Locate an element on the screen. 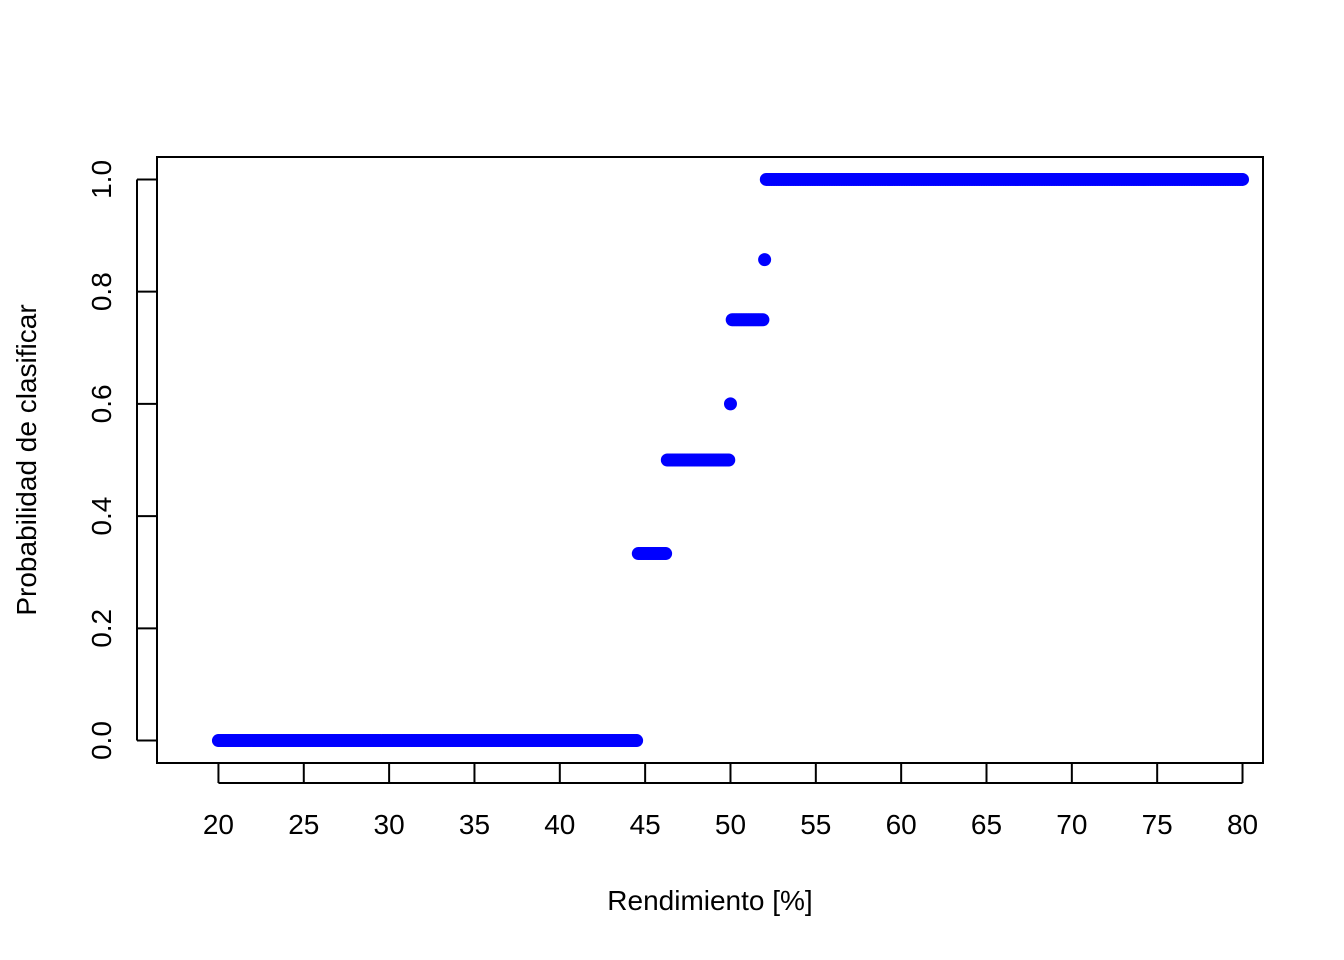 The height and width of the screenshot is (960, 1344). x-tick-label: 50 is located at coordinates (730, 824).